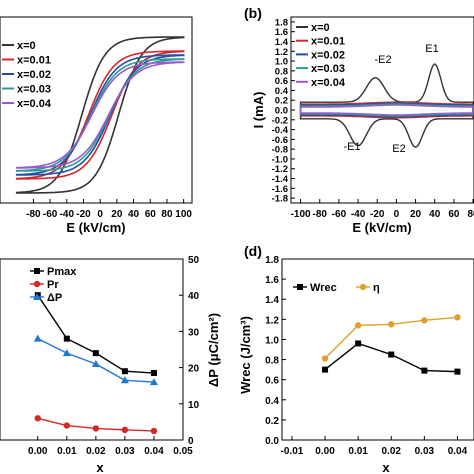 The height and width of the screenshot is (474, 474). Describe the element at coordinates (377, 214) in the screenshot. I see `panel-b-x-tick-label: -20` at that location.